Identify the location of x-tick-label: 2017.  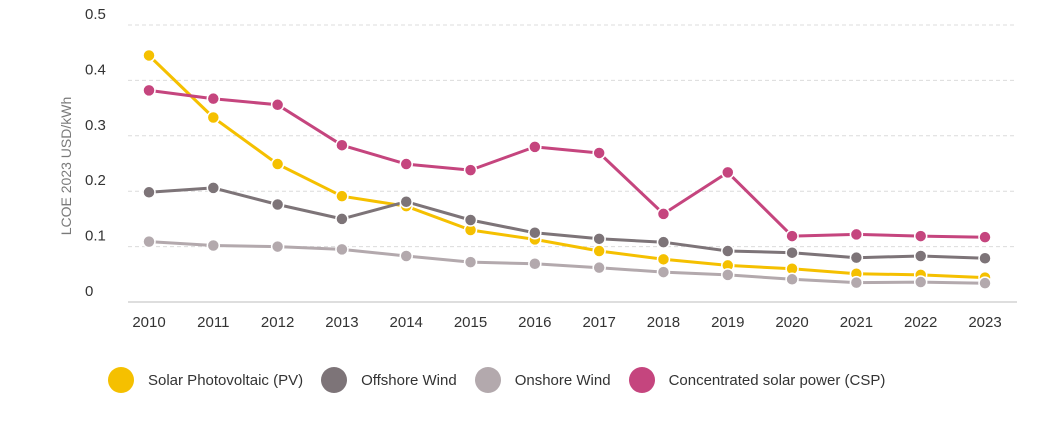
(598, 322).